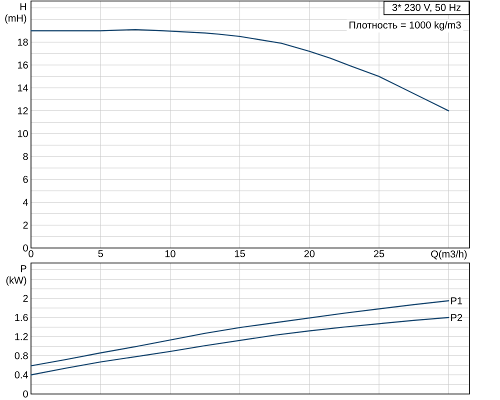 The image size is (500, 400). I want to click on y-tick-label: 1.2, so click(21, 336).